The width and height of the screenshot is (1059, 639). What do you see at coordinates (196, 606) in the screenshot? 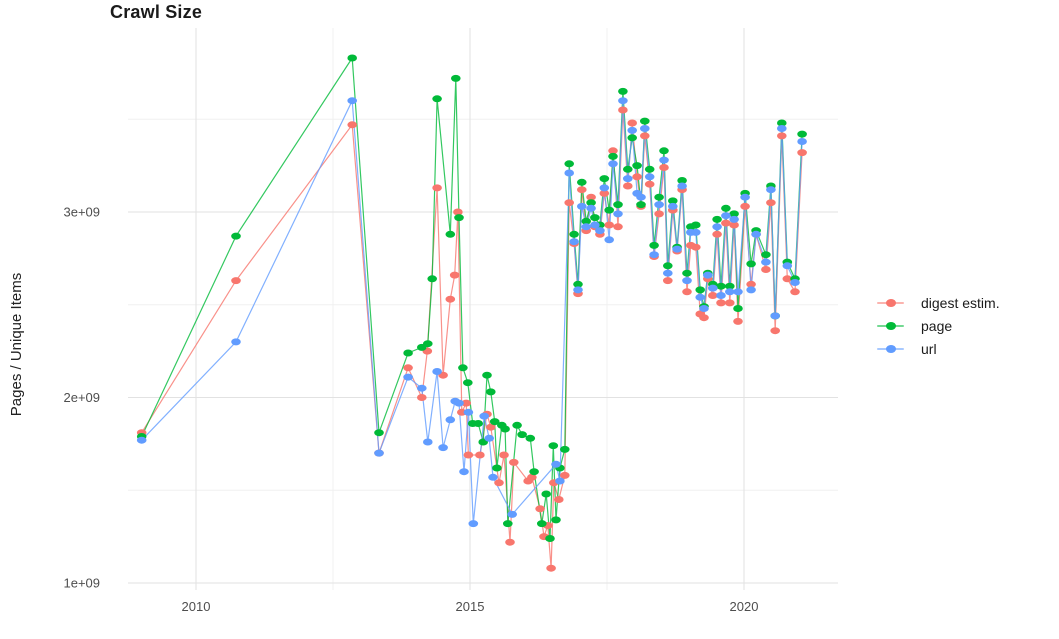
I see `x-tick-label: 2010` at bounding box center [196, 606].